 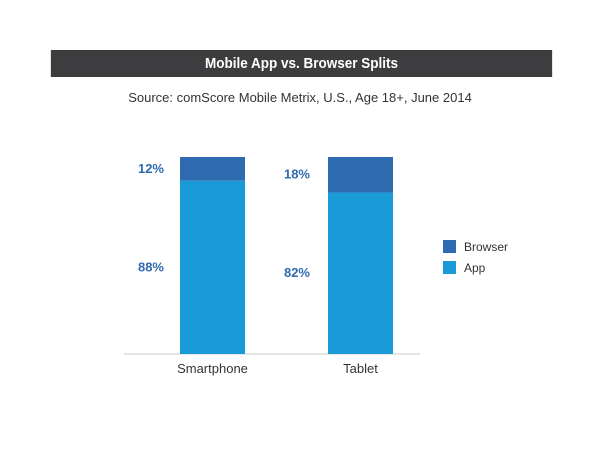 What do you see at coordinates (301, 63) in the screenshot?
I see `chart-title: Mobile App vs. Browser Splits` at bounding box center [301, 63].